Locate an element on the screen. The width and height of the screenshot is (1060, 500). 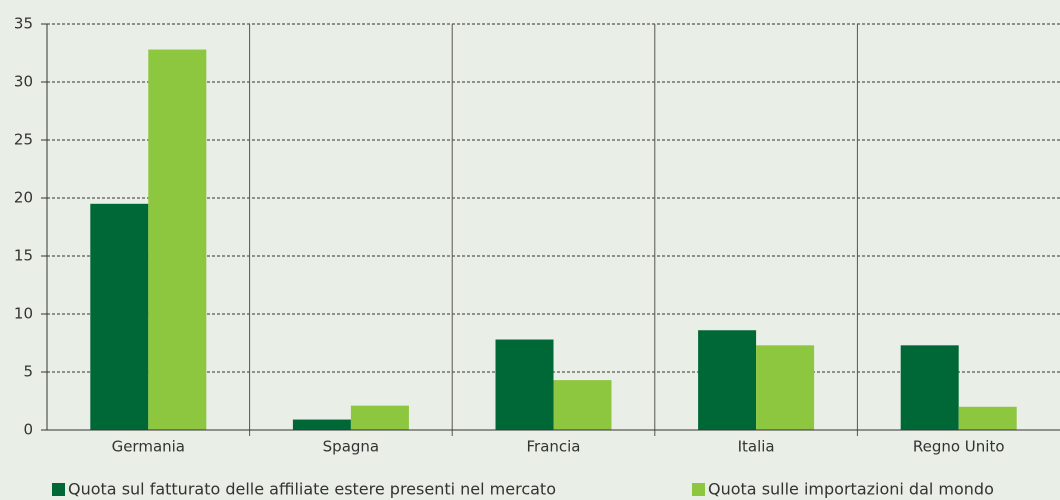
x-tick-label: Francia is located at coordinates (553, 447).